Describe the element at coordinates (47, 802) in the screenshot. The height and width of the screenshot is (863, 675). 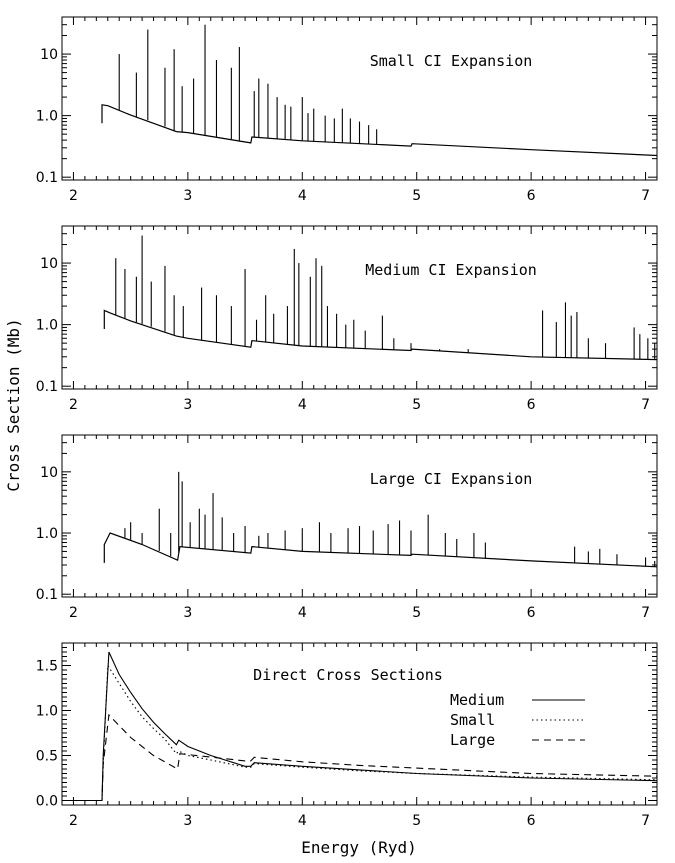
I see `y-tick-label: 0.0` at that location.